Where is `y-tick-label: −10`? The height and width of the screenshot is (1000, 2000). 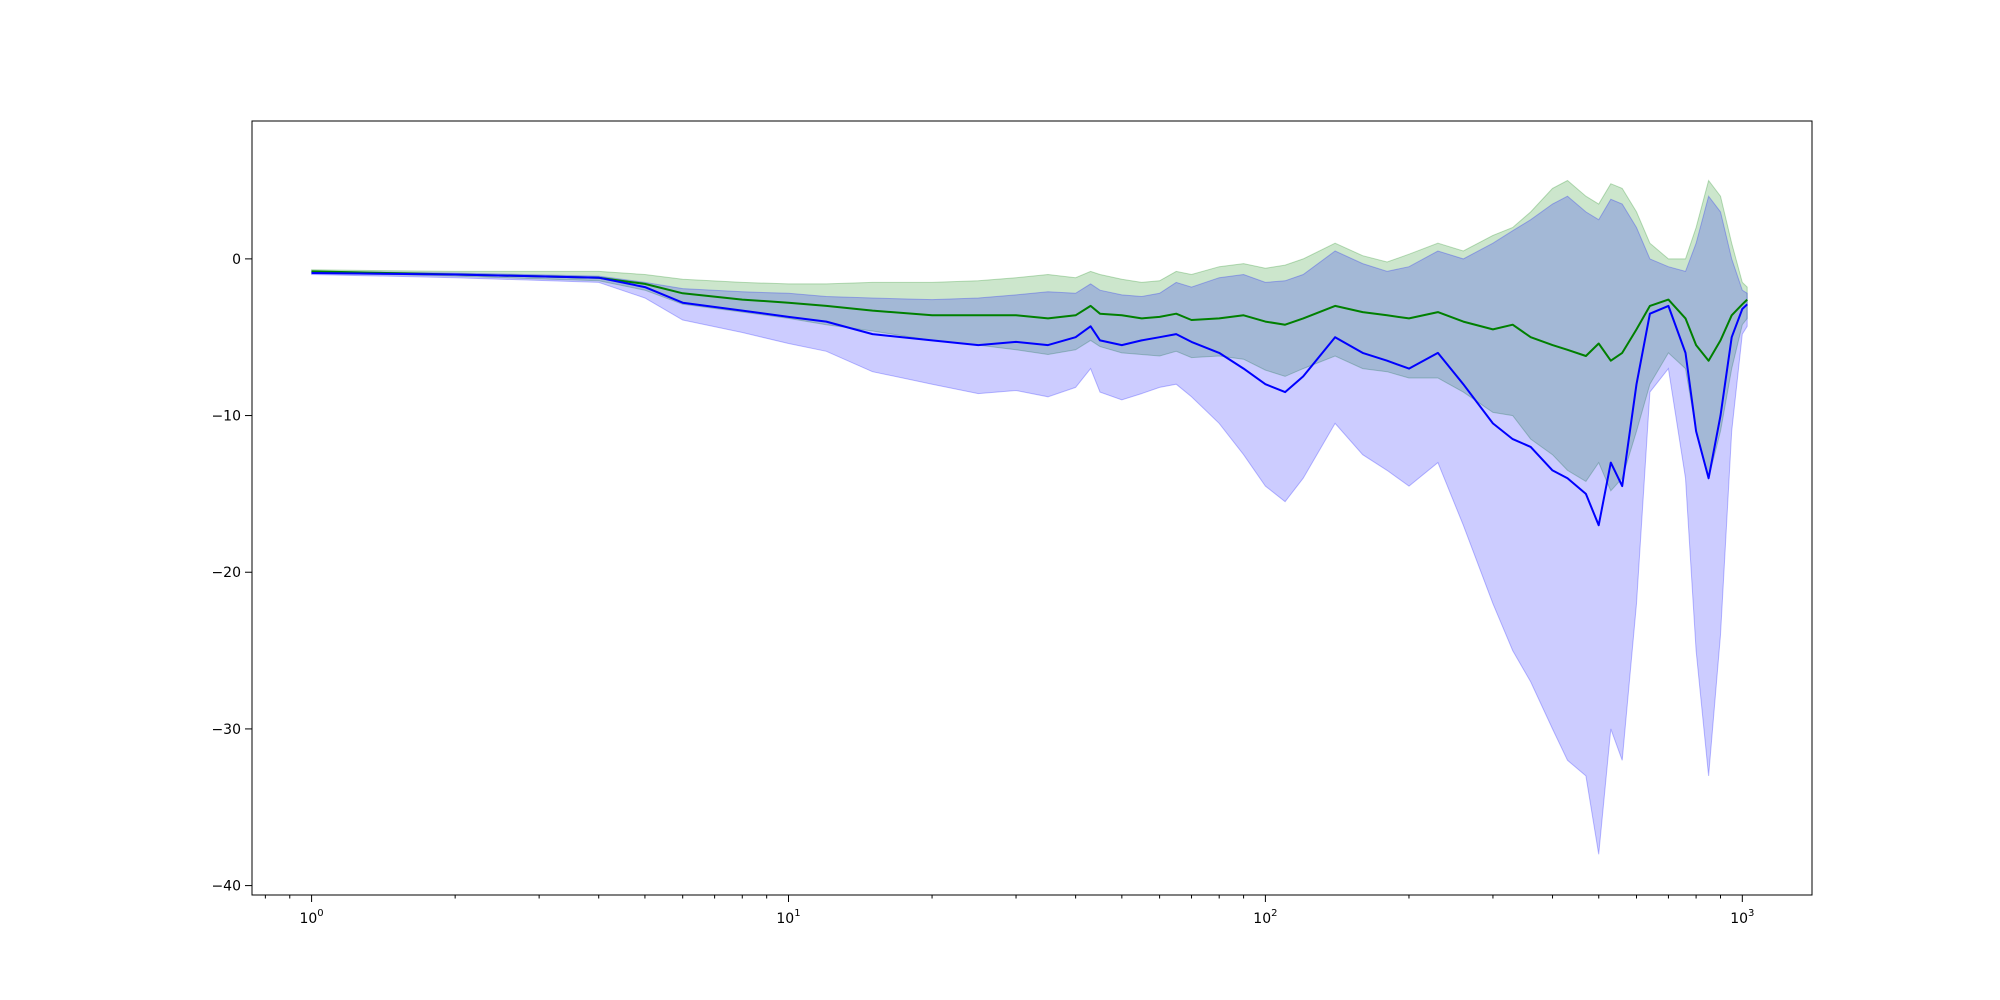
y-tick-label: −10 is located at coordinates (226, 417).